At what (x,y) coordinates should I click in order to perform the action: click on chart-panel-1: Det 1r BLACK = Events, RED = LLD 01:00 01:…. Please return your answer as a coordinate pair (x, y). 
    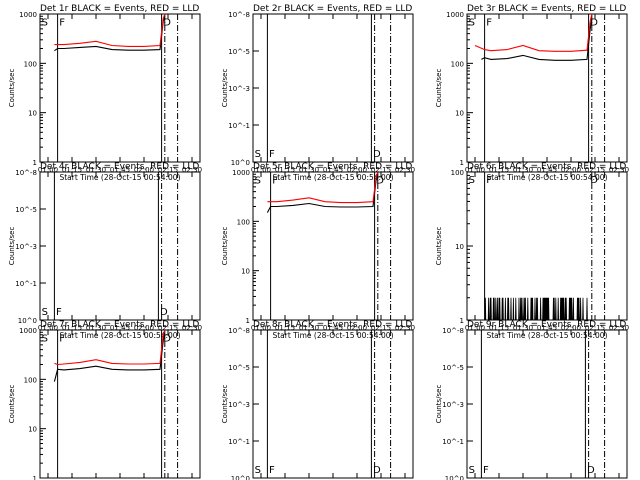
    Looking at the image, I should click on (105, 93).